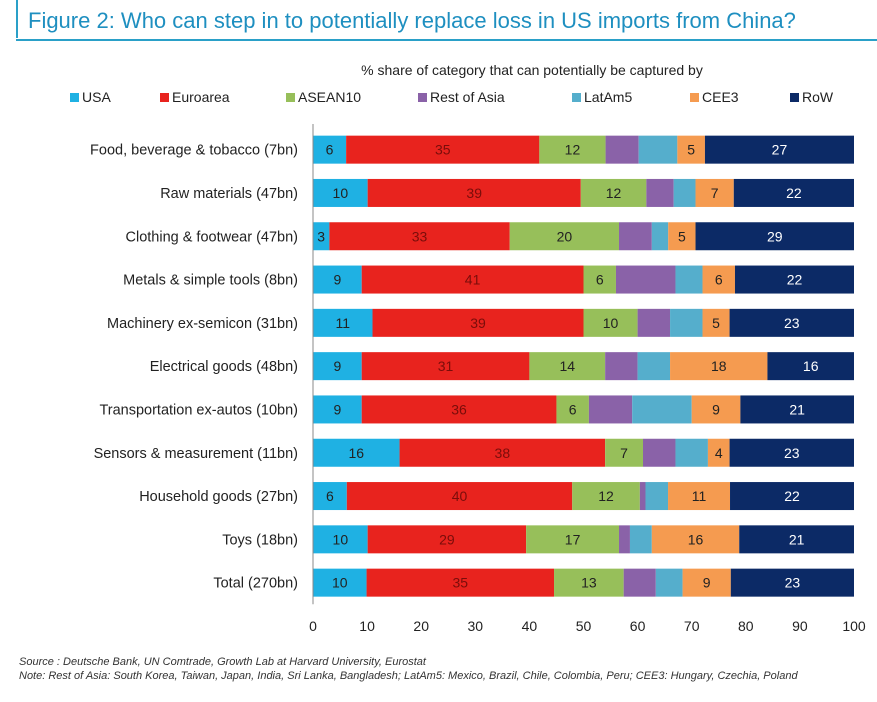 This screenshot has width=877, height=702. Describe the element at coordinates (800, 626) in the screenshot. I see `x-tick-label-9: 90` at that location.